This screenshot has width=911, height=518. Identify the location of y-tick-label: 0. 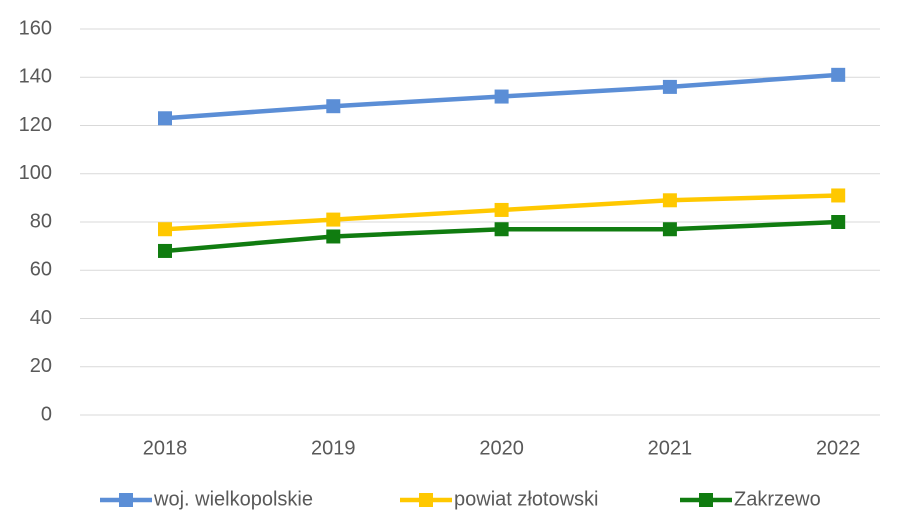
(46, 414).